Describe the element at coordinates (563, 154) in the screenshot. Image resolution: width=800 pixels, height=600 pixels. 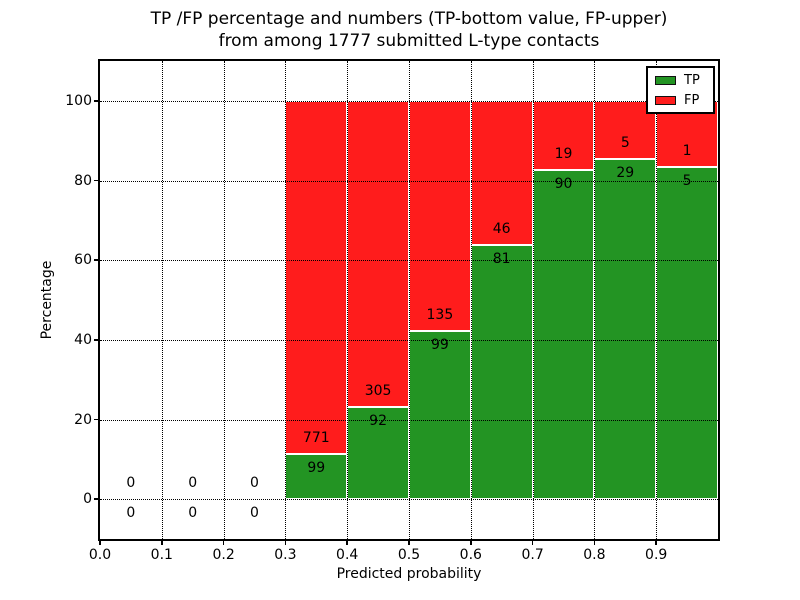
I see `fp-count-label: 19` at that location.